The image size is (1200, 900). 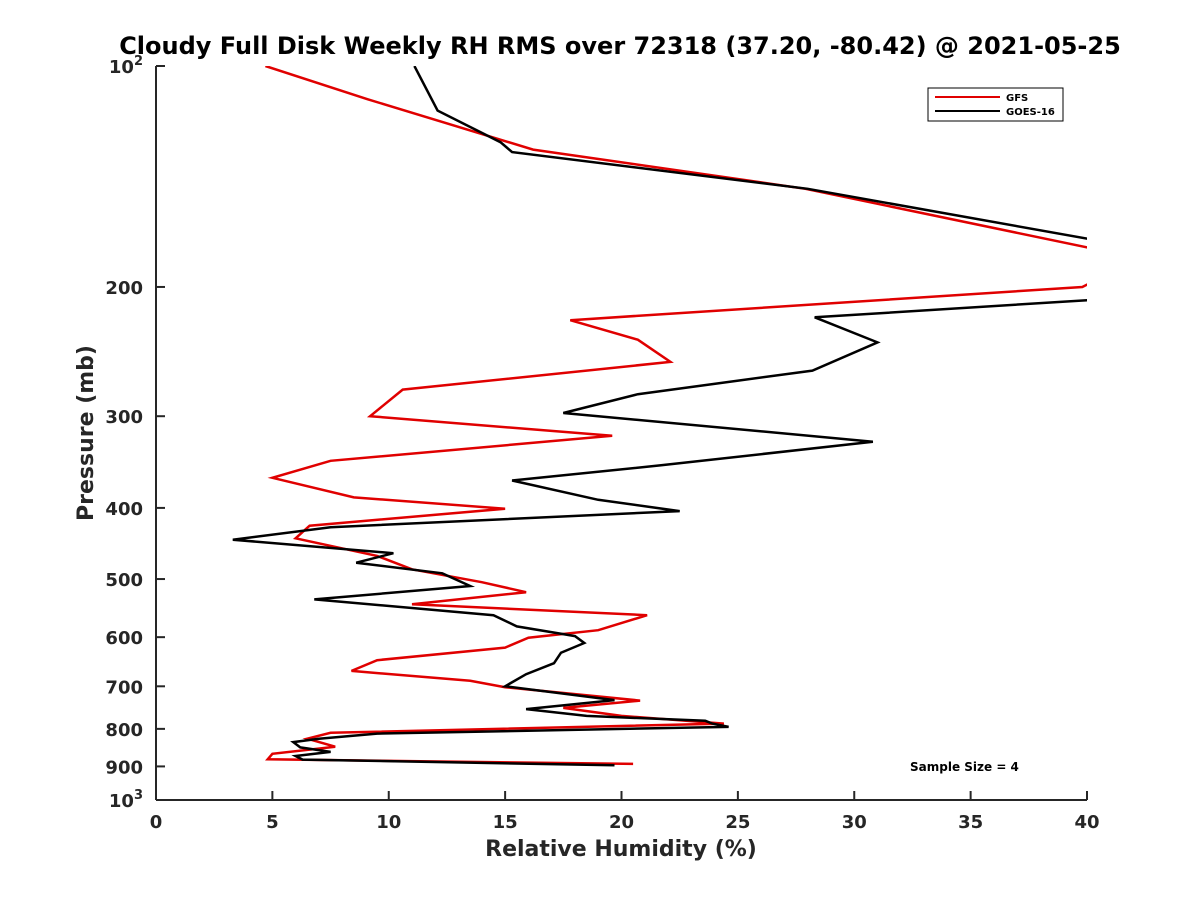 What do you see at coordinates (135, 433) in the screenshot?
I see `y-axis-ticks: 10² 200 300 400 500 600 700 800 900 10³` at bounding box center [135, 433].